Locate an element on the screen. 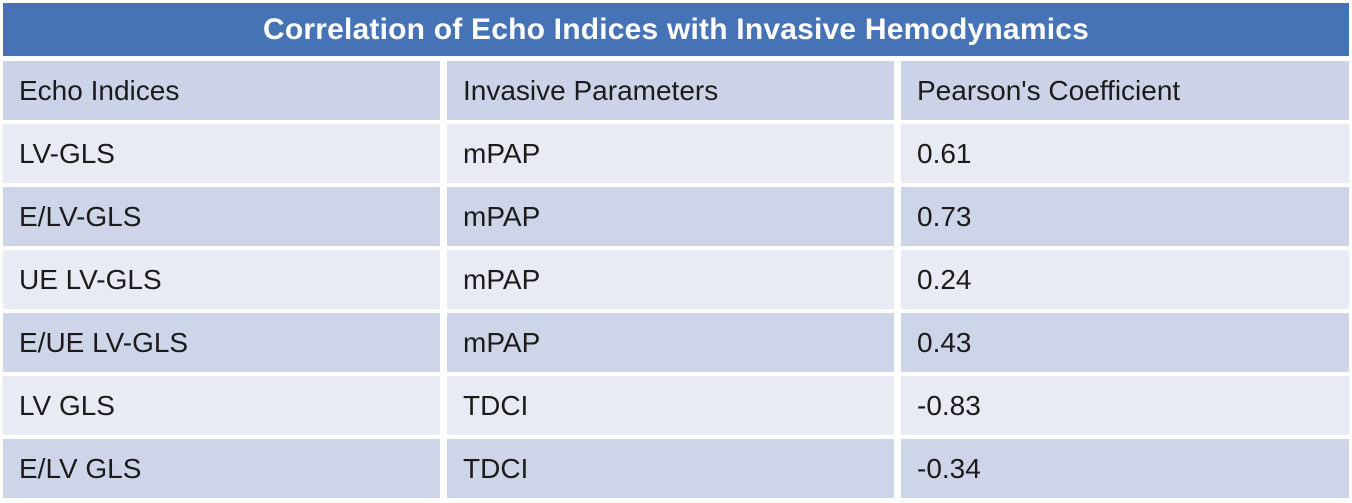  column-header-echo-indices: Echo Indices is located at coordinates (221, 90).